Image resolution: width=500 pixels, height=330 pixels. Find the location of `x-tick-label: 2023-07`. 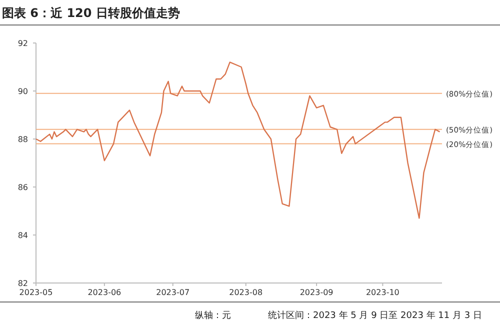

x-tick-label: 2023-07 is located at coordinates (173, 292).